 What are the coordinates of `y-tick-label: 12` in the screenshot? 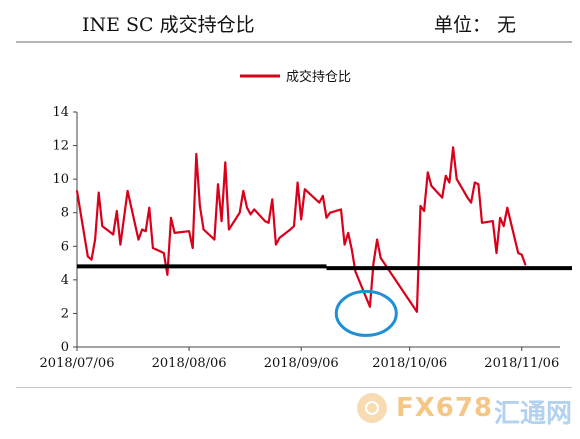 It's located at (60, 146).